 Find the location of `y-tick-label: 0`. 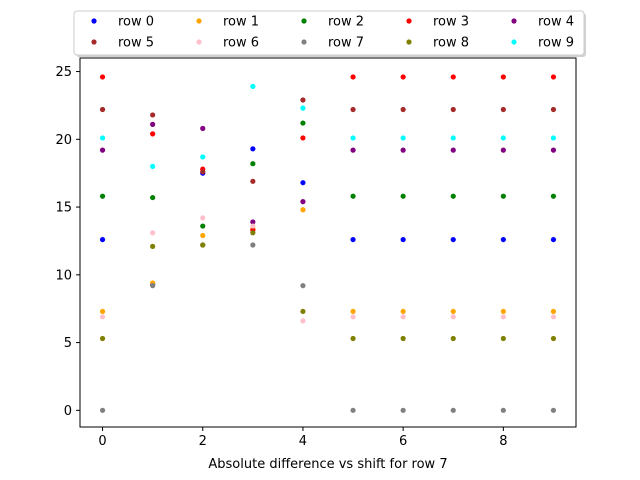

y-tick-label: 0 is located at coordinates (68, 411).